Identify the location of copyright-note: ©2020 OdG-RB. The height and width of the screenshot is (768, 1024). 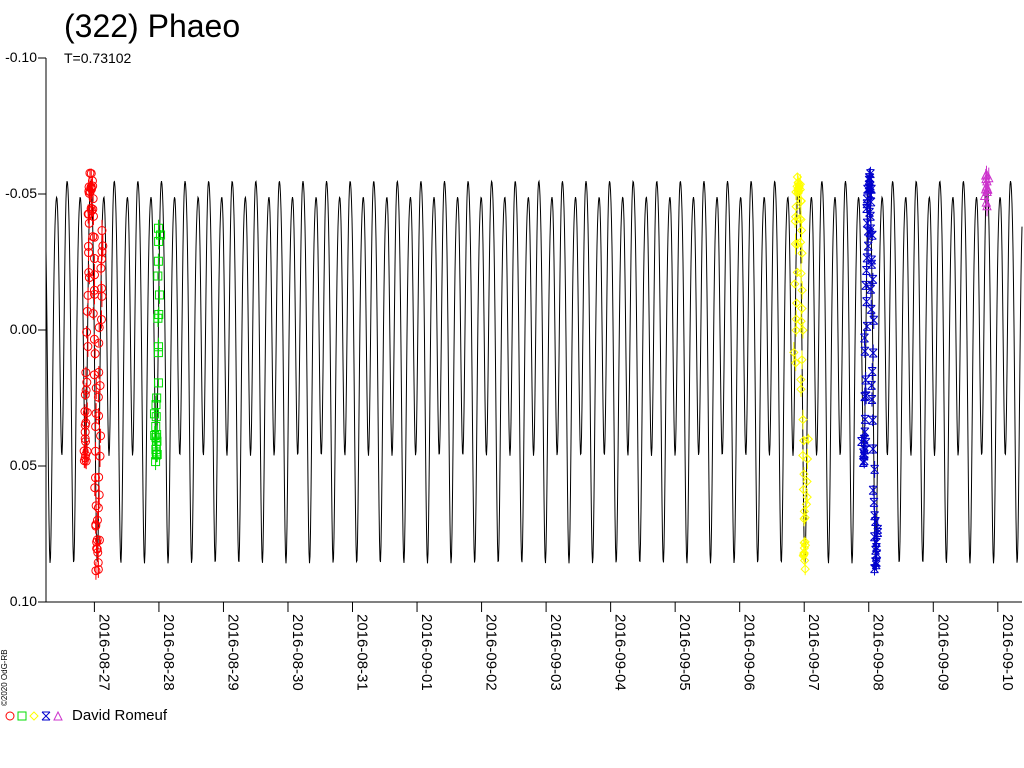
(4, 677).